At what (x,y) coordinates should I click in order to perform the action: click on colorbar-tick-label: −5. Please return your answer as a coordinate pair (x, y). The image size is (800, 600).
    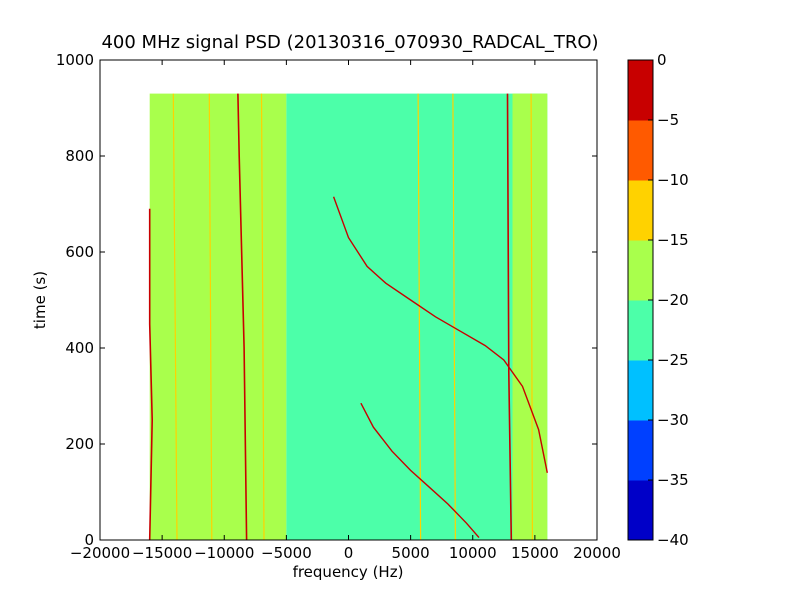
    Looking at the image, I should click on (668, 120).